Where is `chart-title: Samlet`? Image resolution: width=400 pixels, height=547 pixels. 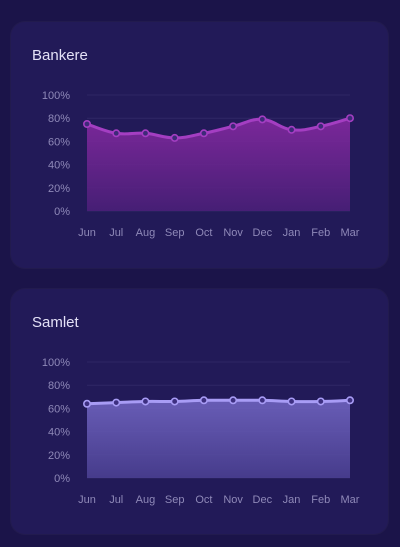 chart-title: Samlet is located at coordinates (55, 322).